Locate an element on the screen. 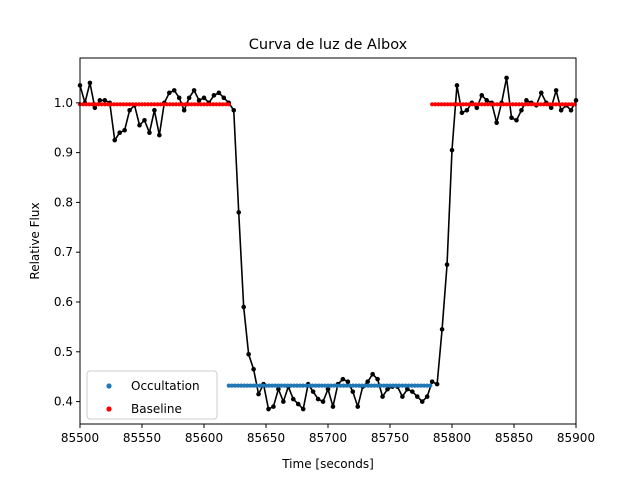 The image size is (640, 480). x-tick-label: 85800 is located at coordinates (452, 438).